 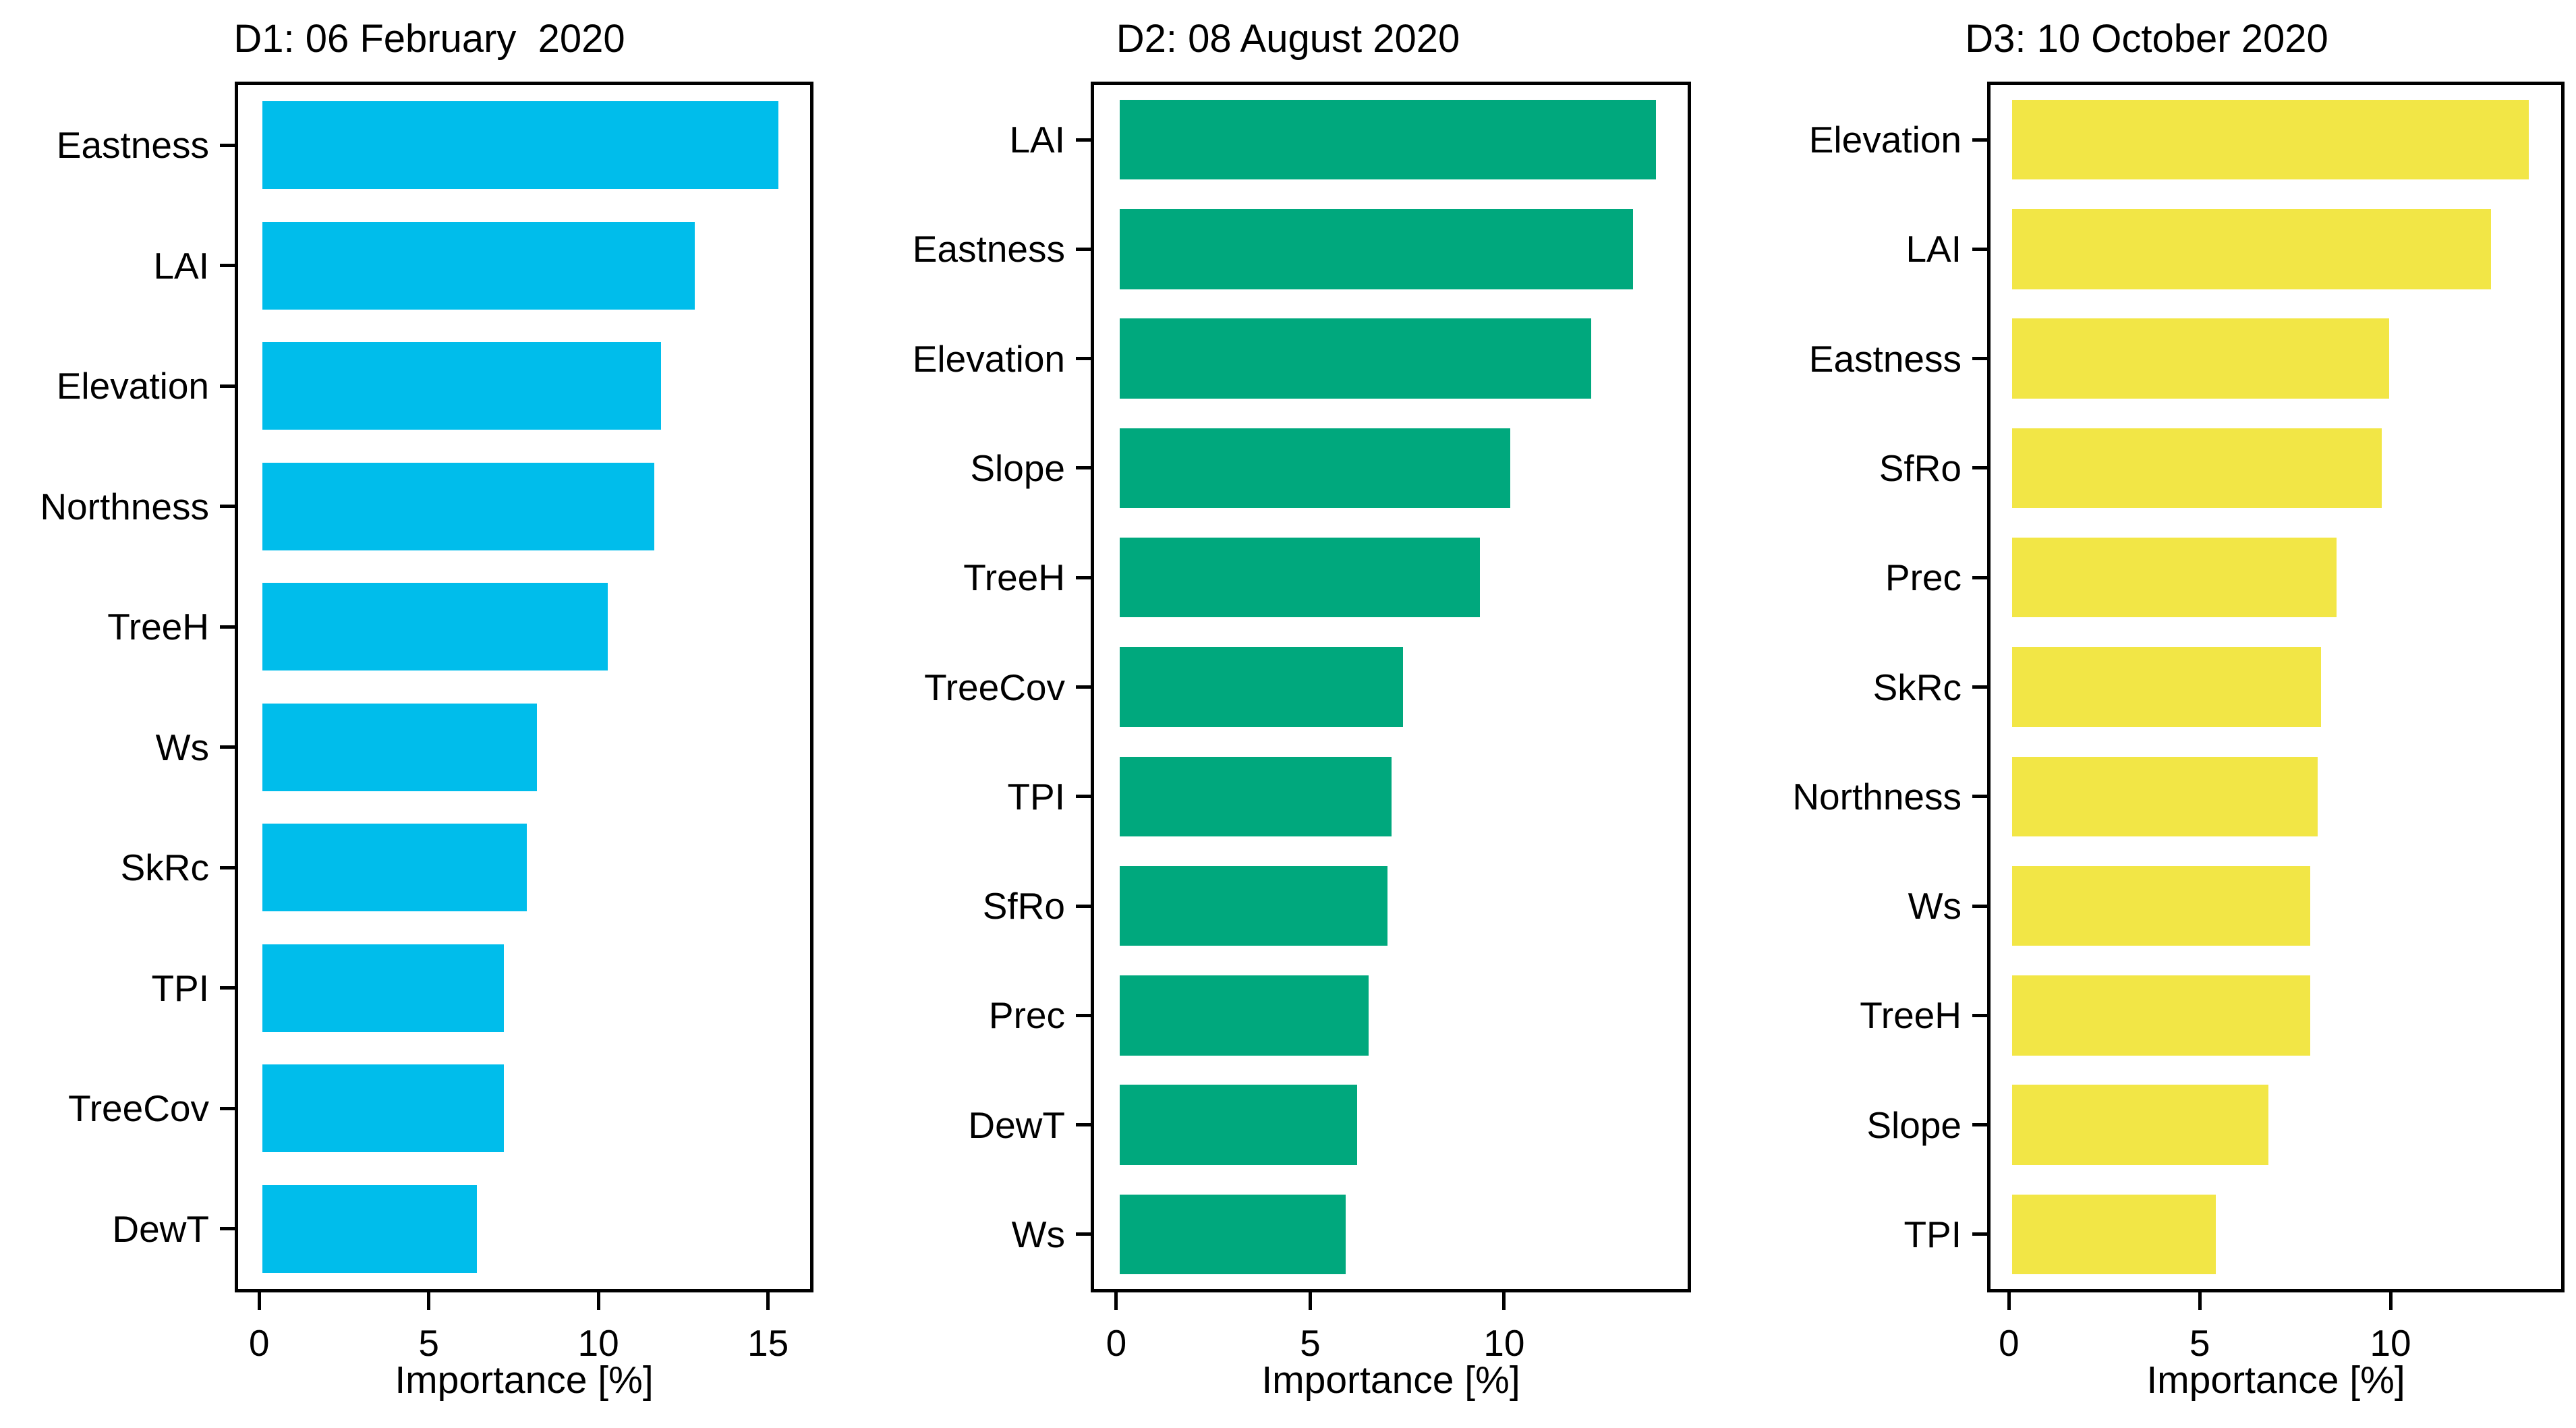 What do you see at coordinates (2009, 1343) in the screenshot?
I see `x-axis-tick-label: 0` at bounding box center [2009, 1343].